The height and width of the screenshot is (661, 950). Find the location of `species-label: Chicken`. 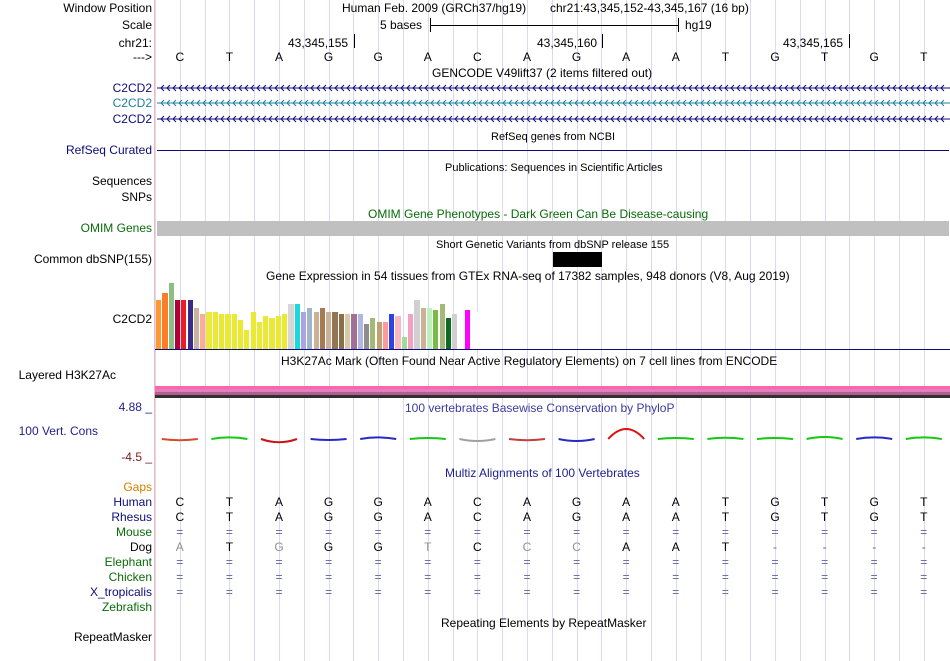

species-label: Chicken is located at coordinates (130, 577).